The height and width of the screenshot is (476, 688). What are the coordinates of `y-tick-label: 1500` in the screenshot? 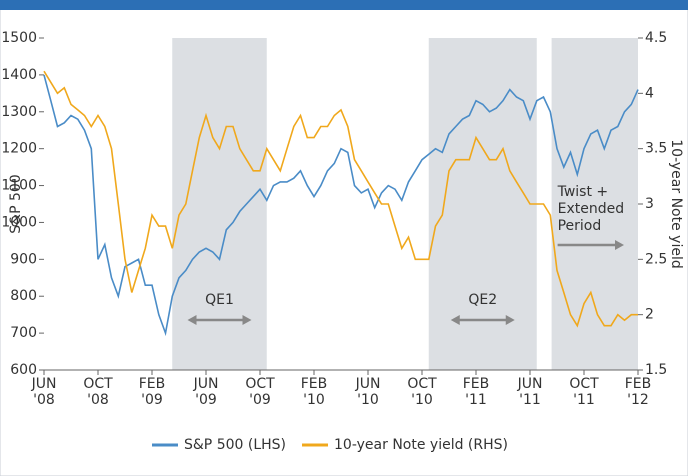 It's located at (19, 38).